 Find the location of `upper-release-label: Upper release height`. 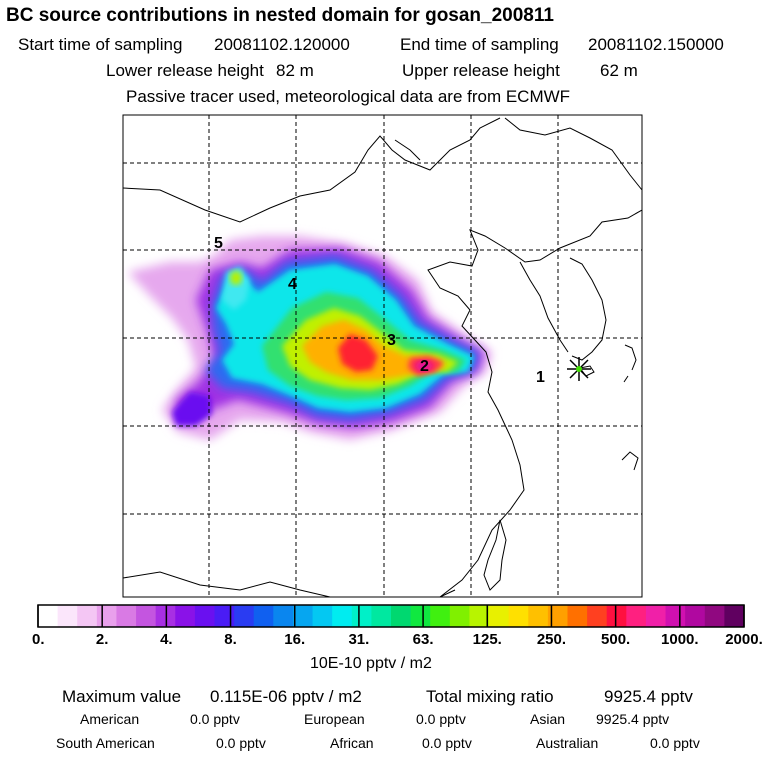

upper-release-label: Upper release height is located at coordinates (481, 70).